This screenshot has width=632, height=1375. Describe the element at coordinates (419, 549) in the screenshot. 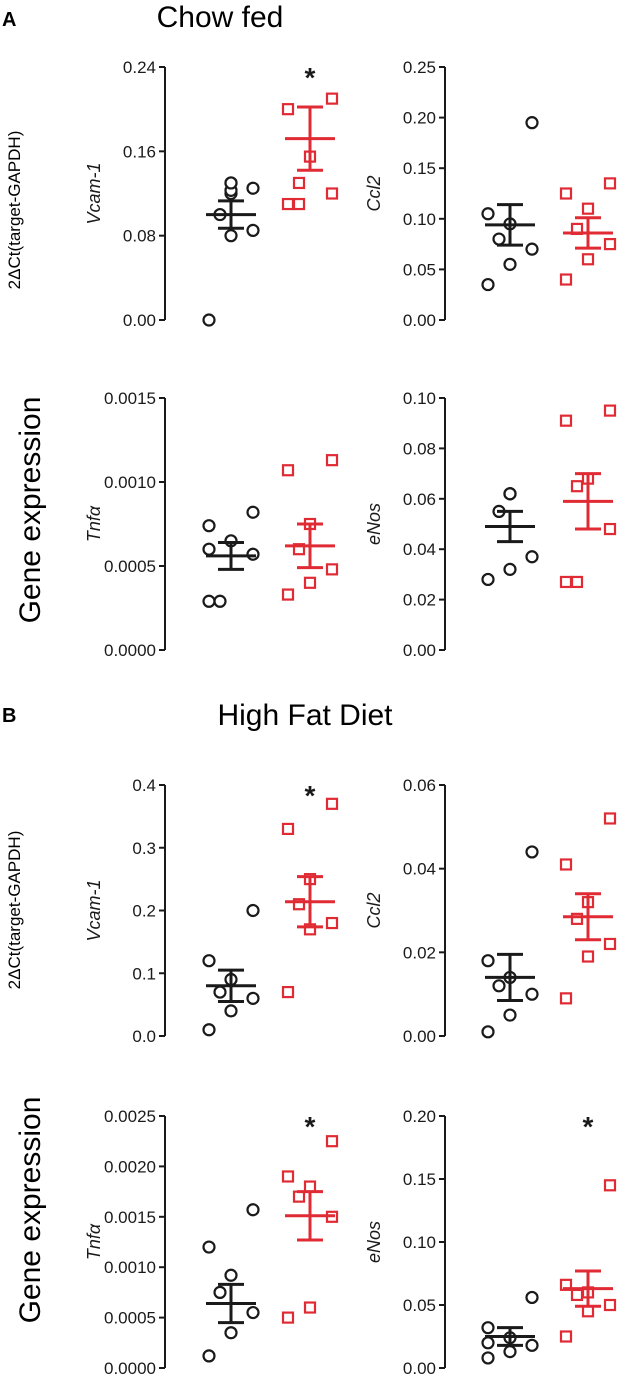

I see `y-tick-label: 0.04` at that location.